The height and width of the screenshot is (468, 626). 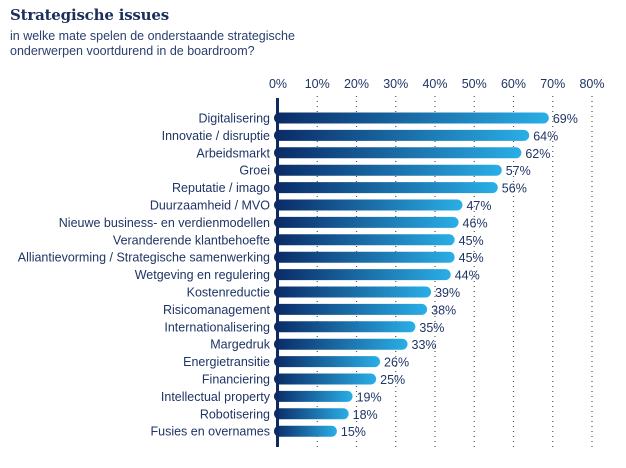 I want to click on value-label: 69%, so click(x=565, y=119).